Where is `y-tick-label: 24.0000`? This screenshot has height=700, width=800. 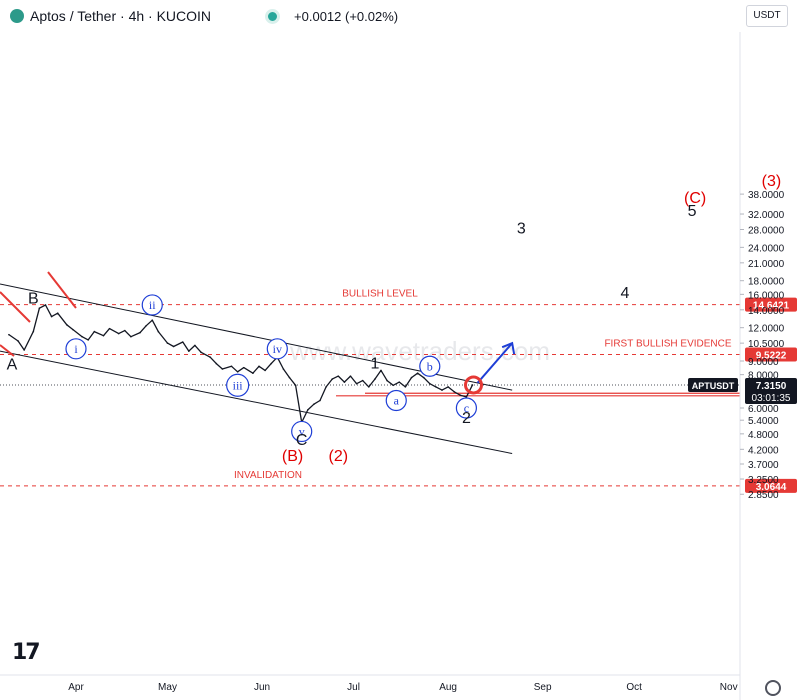
y-tick-label: 24.0000 is located at coordinates (766, 248).